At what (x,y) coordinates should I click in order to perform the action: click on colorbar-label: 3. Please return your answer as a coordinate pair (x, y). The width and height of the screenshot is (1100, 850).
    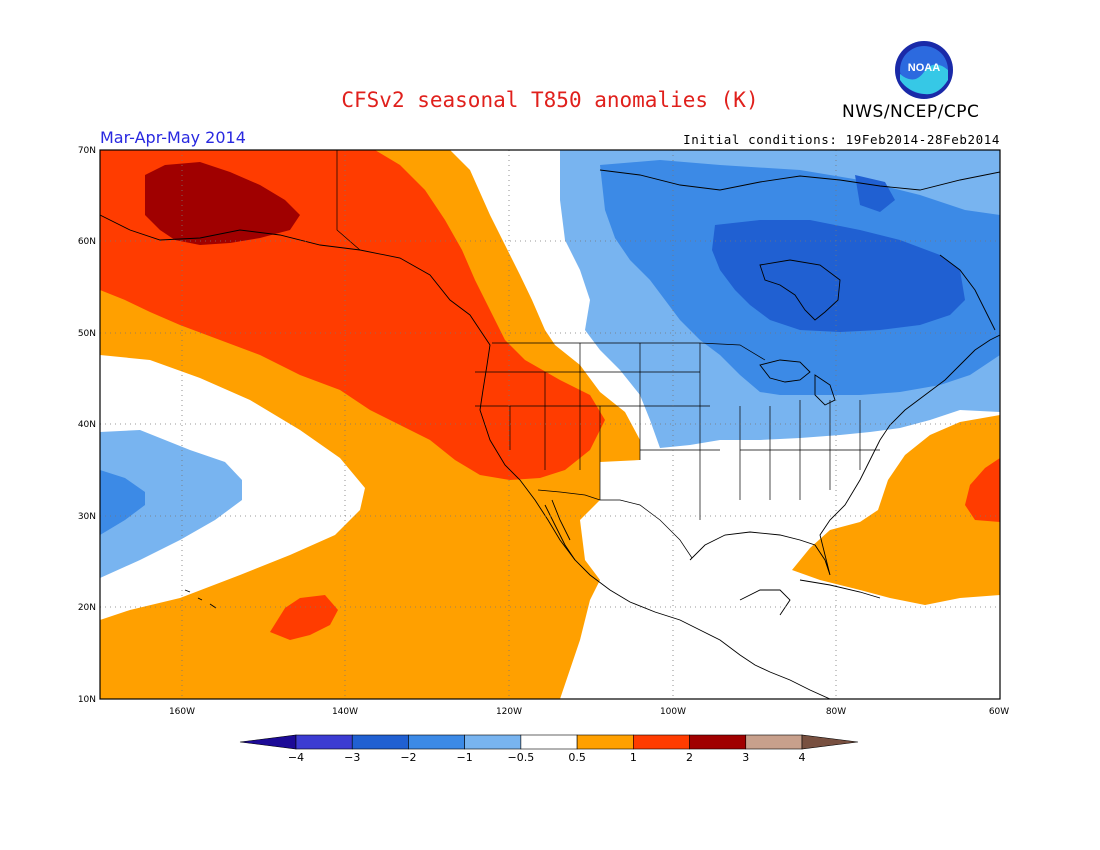
    Looking at the image, I should click on (745, 757).